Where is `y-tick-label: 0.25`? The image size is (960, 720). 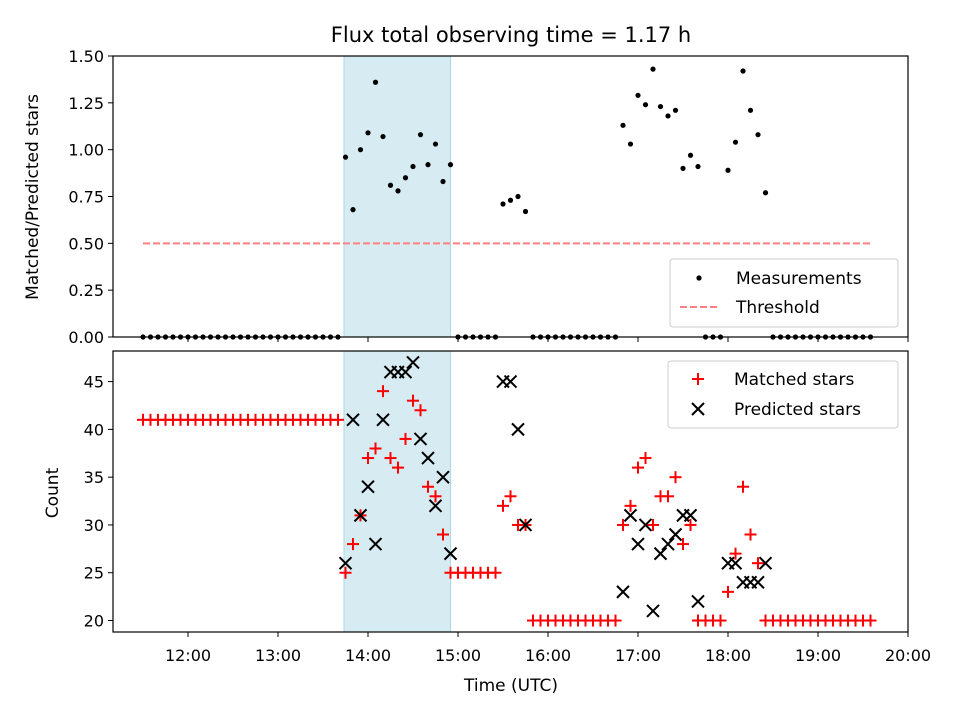
y-tick-label: 0.25 is located at coordinates (86, 290).